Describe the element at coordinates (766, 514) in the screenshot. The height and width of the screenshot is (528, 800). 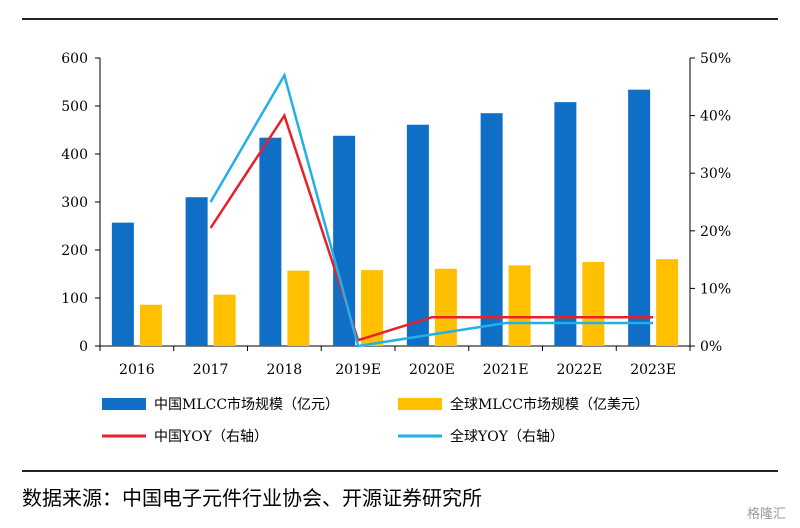
I see `watermark-logo: 格隆汇` at that location.